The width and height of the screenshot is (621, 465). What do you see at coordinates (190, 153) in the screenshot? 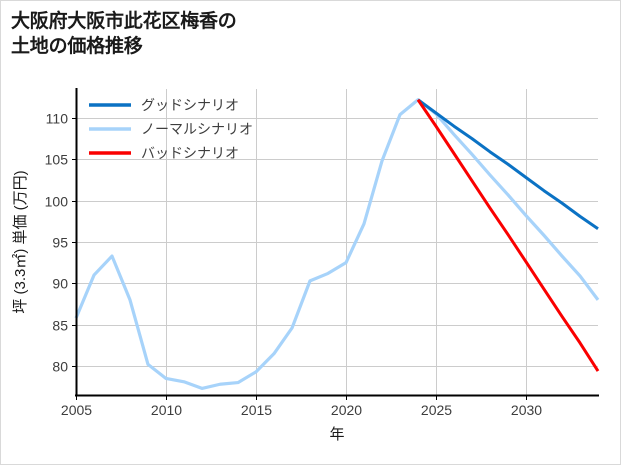
I see `legend-label-bad: バッドシナリオ` at bounding box center [190, 153].